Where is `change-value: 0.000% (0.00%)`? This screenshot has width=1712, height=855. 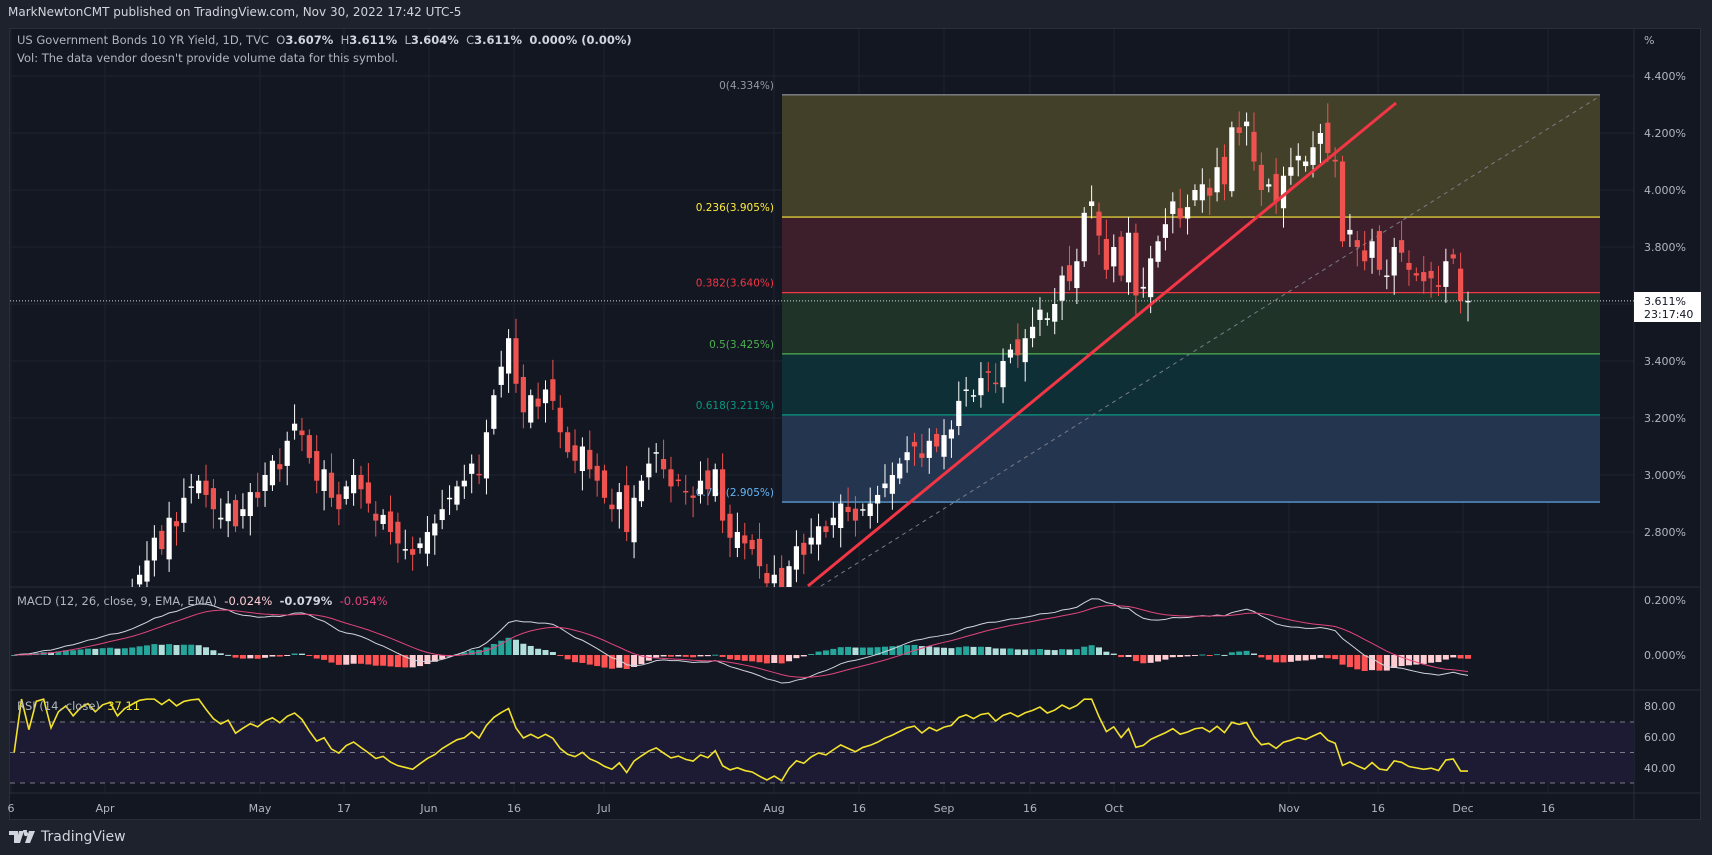 change-value: 0.000% (0.00%) is located at coordinates (580, 40).